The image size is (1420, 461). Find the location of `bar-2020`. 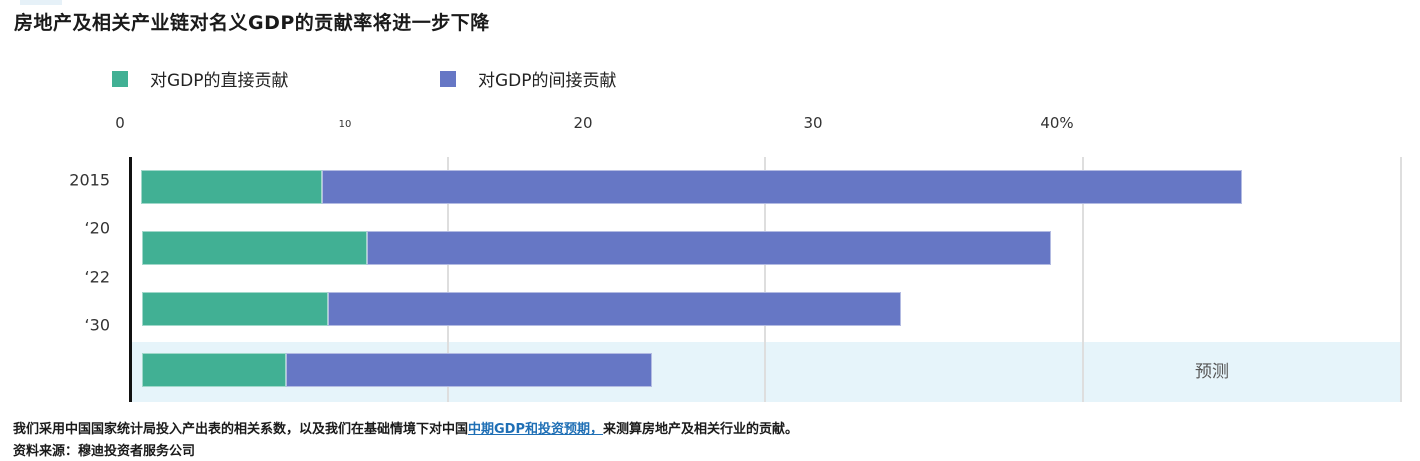

bar-2020 is located at coordinates (596, 248).